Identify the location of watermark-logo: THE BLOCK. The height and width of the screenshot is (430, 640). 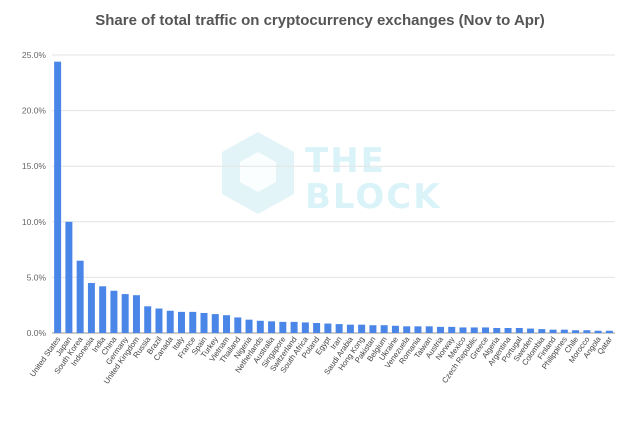
(332, 174).